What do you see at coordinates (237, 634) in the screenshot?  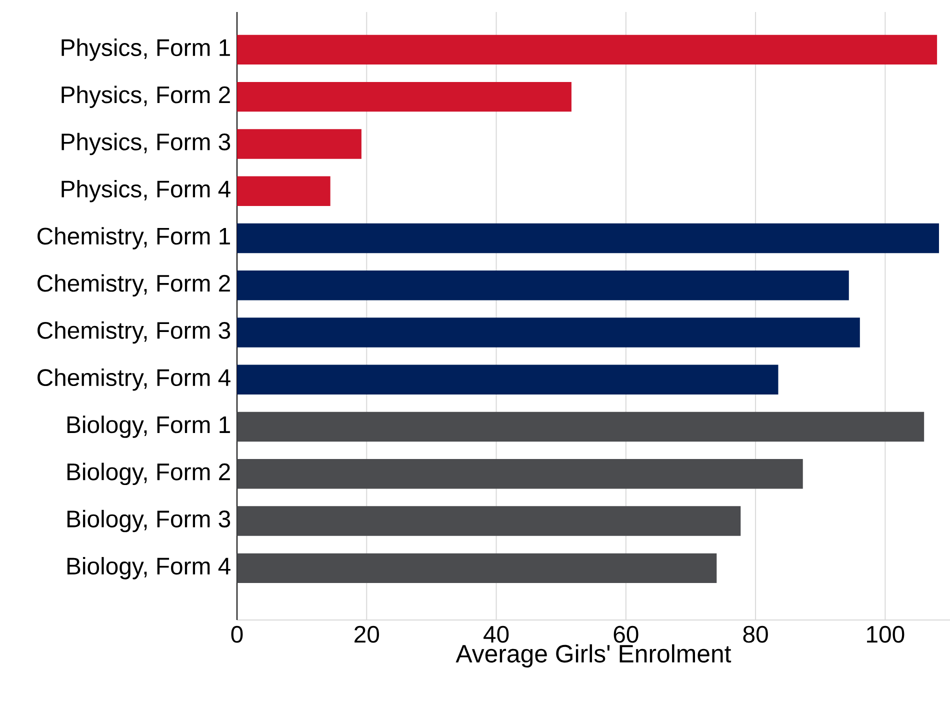 I see `x-tick-label: 0` at bounding box center [237, 634].